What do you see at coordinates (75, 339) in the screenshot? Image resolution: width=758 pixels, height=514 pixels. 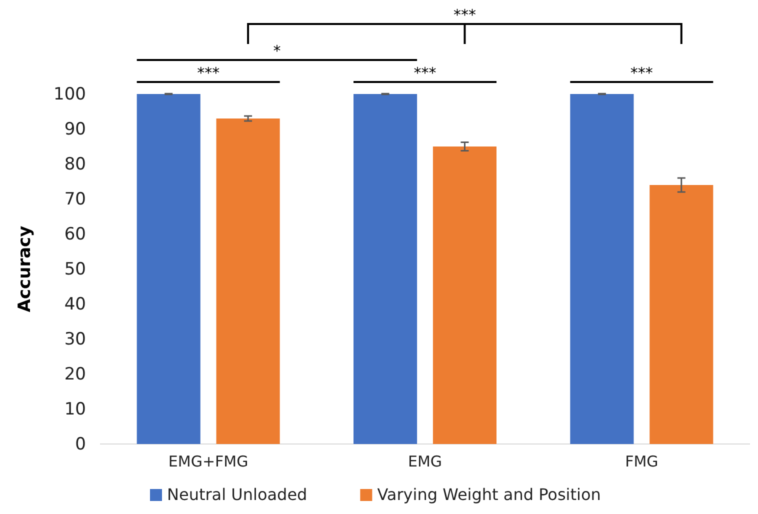 I see `y-tick-label: 30` at bounding box center [75, 339].